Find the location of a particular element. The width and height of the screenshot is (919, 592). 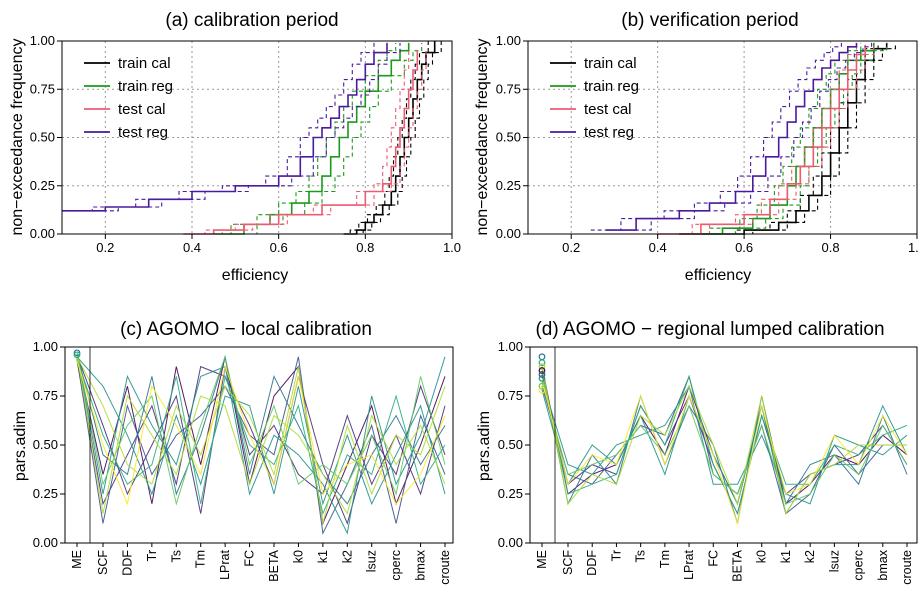

series-line-train_cal is located at coordinates (389, 138).